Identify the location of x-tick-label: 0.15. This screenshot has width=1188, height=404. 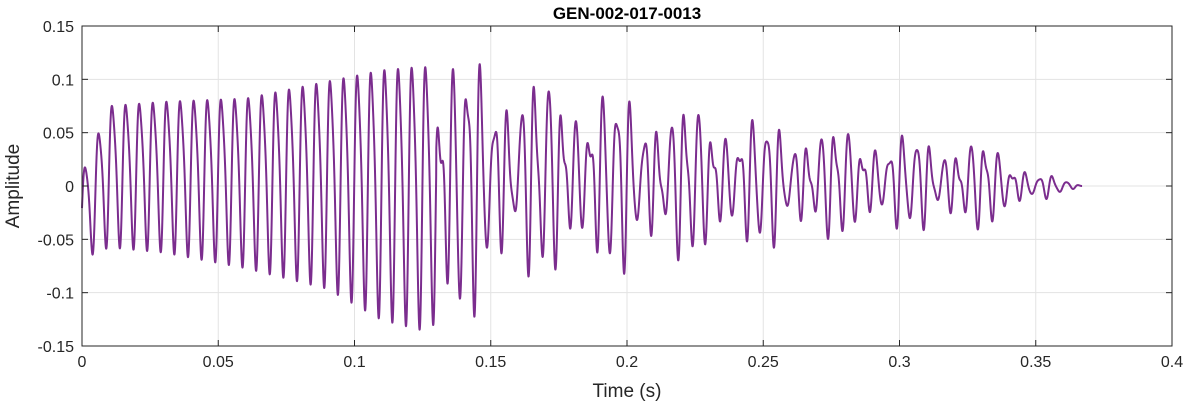
(490, 362).